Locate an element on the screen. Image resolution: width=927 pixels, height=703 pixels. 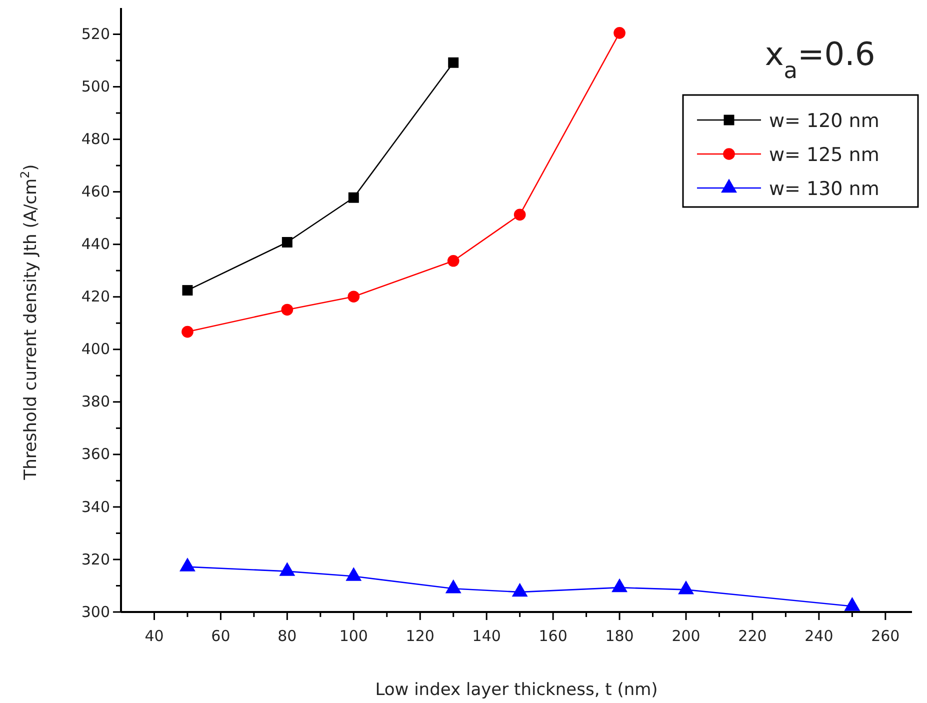
x-tick-label: 160 is located at coordinates (553, 636).